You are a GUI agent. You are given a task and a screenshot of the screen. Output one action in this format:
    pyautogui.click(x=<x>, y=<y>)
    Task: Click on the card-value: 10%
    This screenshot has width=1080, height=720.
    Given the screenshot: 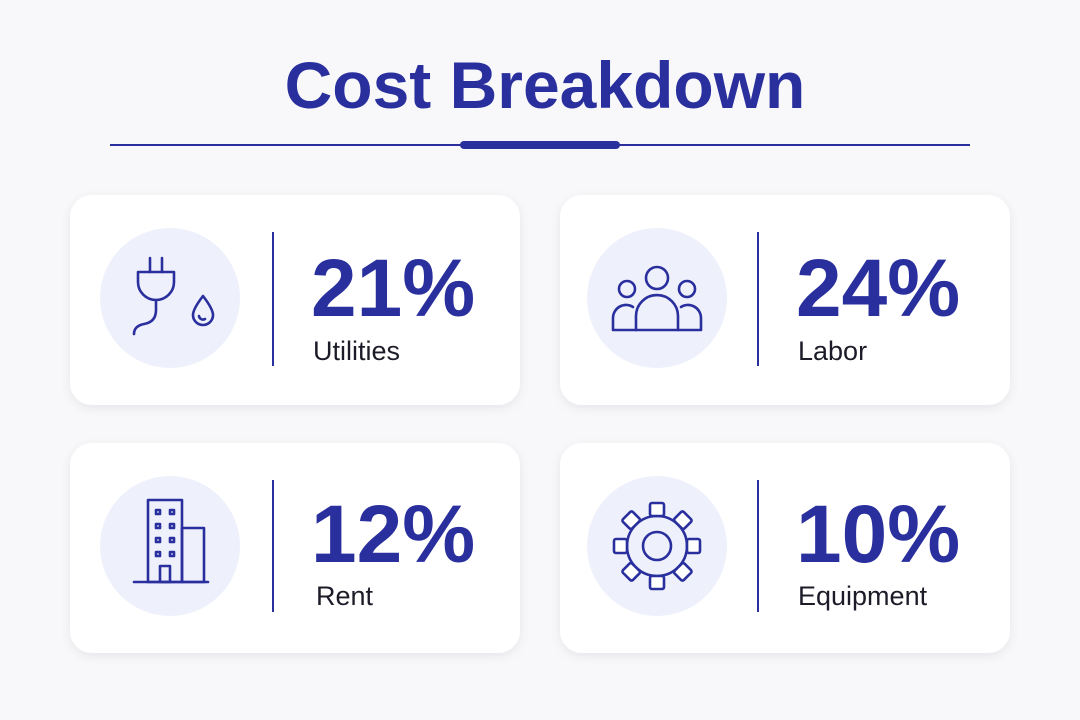 What is the action you would take?
    pyautogui.click(x=878, y=534)
    